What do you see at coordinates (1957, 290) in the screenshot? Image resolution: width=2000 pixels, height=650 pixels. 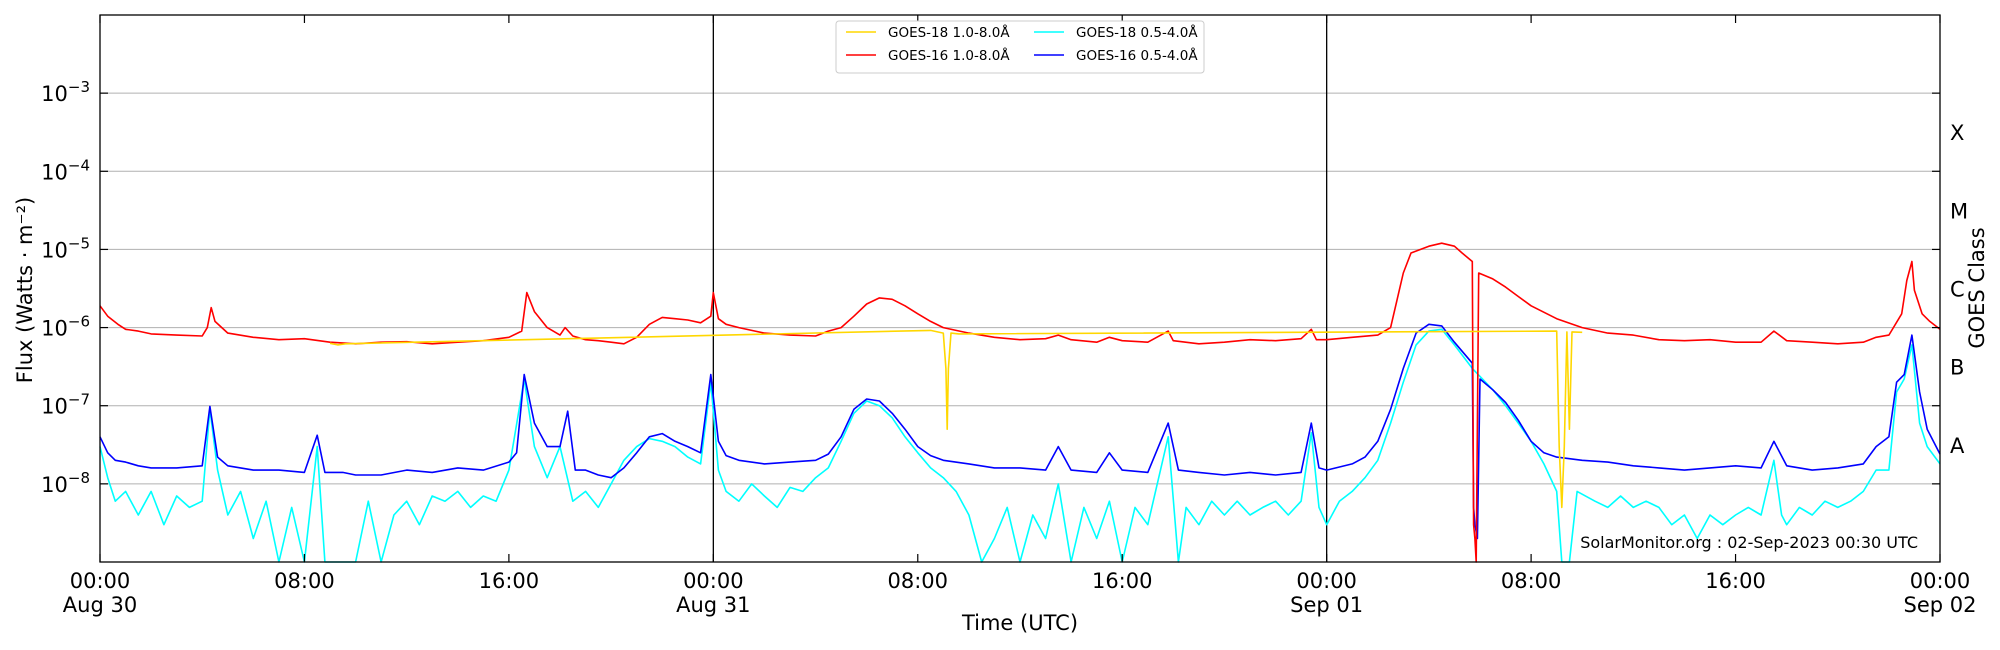 I see `goes-class-label: C` at bounding box center [1957, 290].